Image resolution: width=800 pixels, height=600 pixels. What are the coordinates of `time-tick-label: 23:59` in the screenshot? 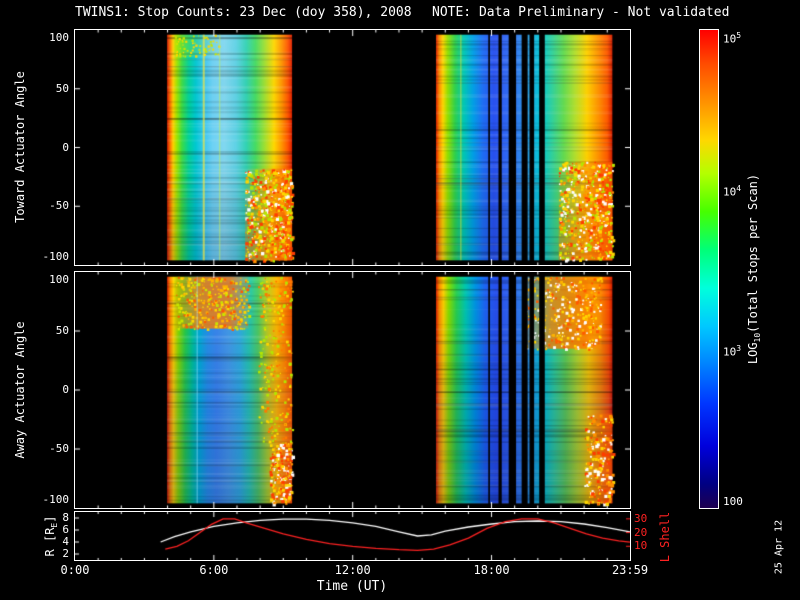 It's located at (630, 570).